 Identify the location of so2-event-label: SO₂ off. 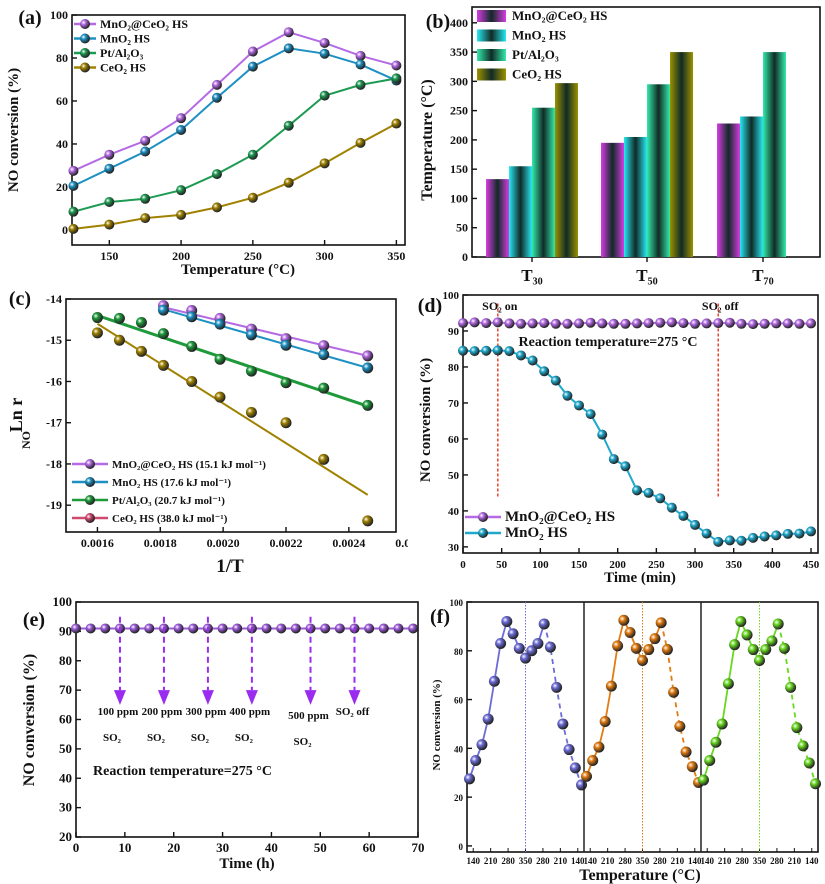
(353, 712).